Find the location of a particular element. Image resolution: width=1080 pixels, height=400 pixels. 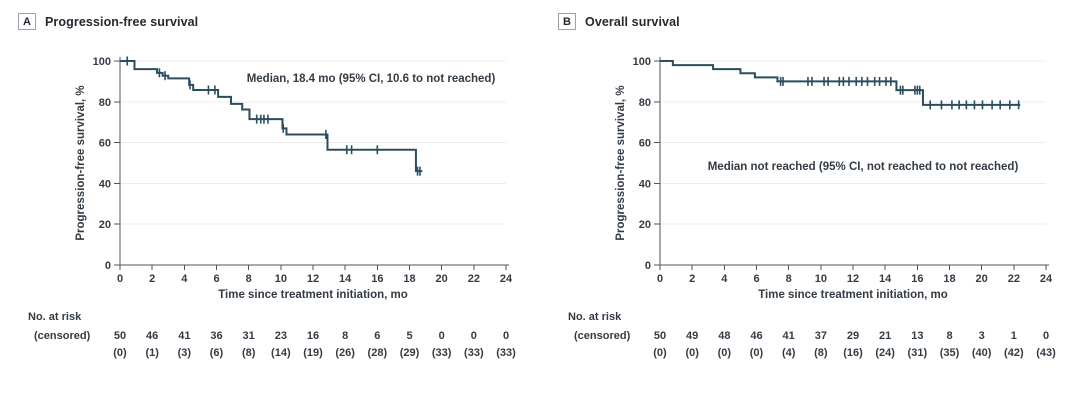

risk-censored-value: (31) is located at coordinates (918, 353).